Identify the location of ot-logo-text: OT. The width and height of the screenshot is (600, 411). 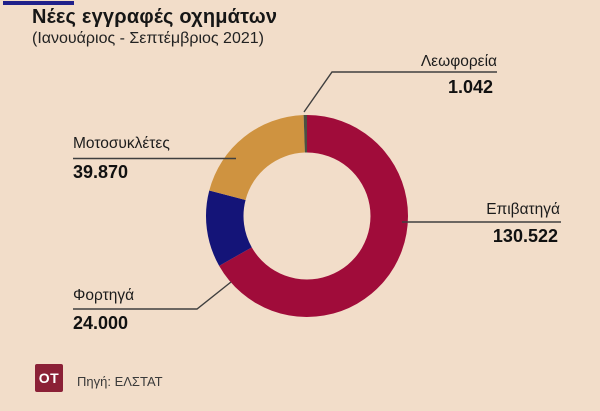
(49, 378).